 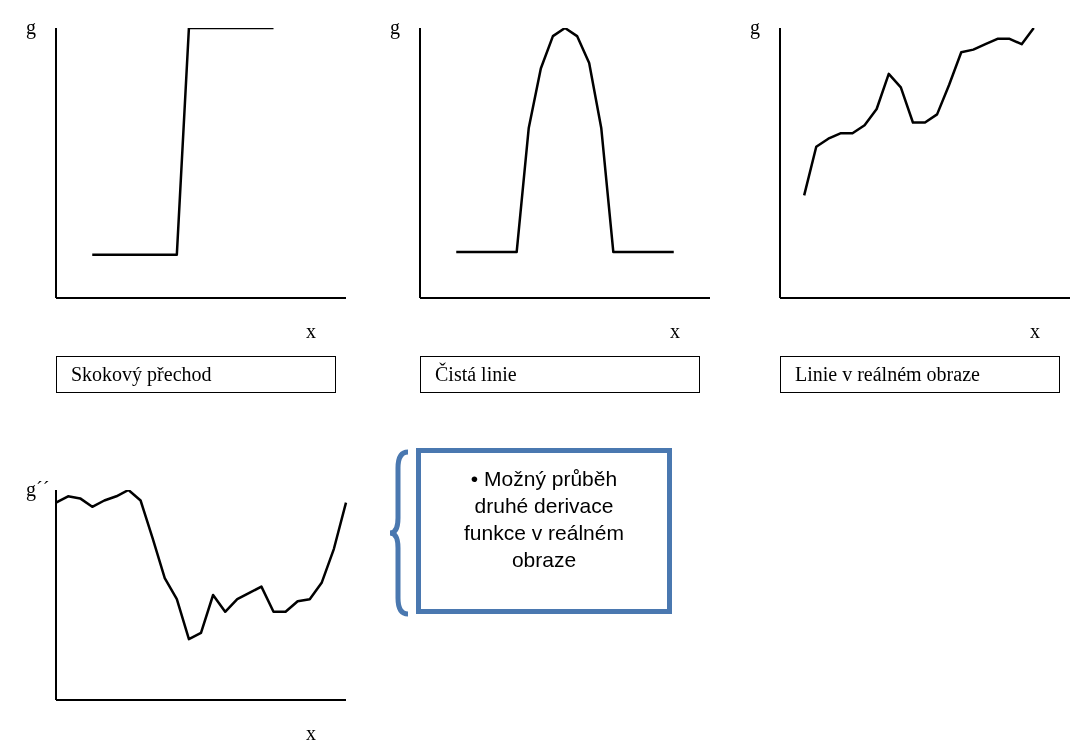 I want to click on text: Skokový přechod, so click(x=196, y=374).